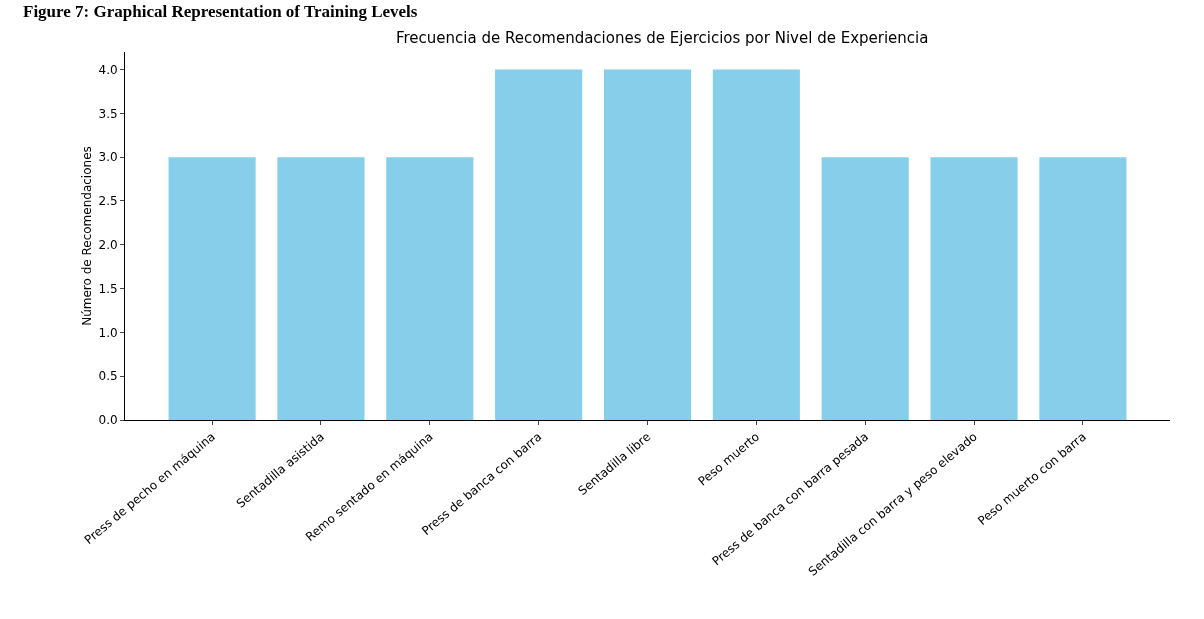  Describe the element at coordinates (108, 288) in the screenshot. I see `y-tick-label: 1.5` at that location.